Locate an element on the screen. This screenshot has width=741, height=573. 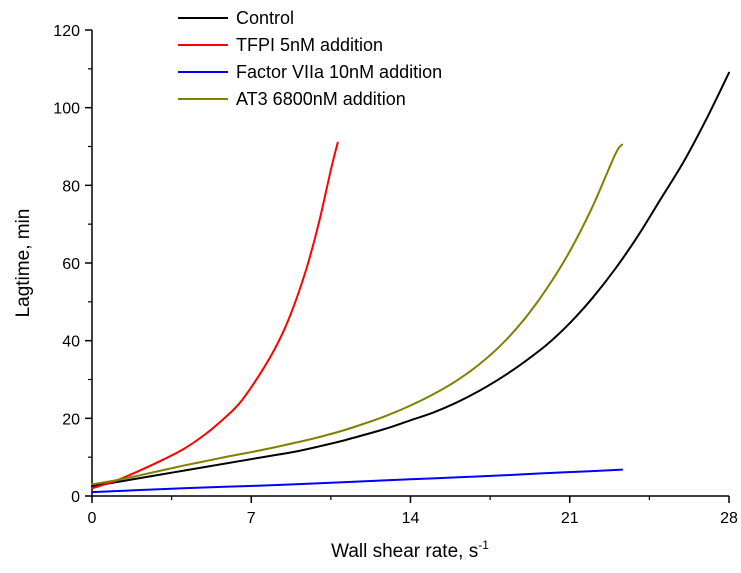
x-tick-label: 14 is located at coordinates (411, 518).